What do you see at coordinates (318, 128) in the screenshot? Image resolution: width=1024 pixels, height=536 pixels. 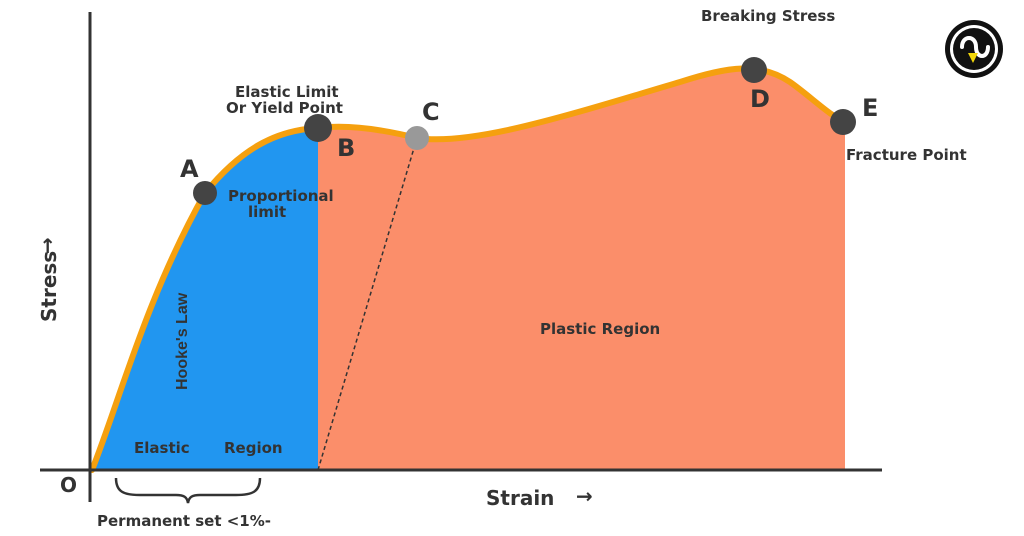 I see `point-b-marker` at bounding box center [318, 128].